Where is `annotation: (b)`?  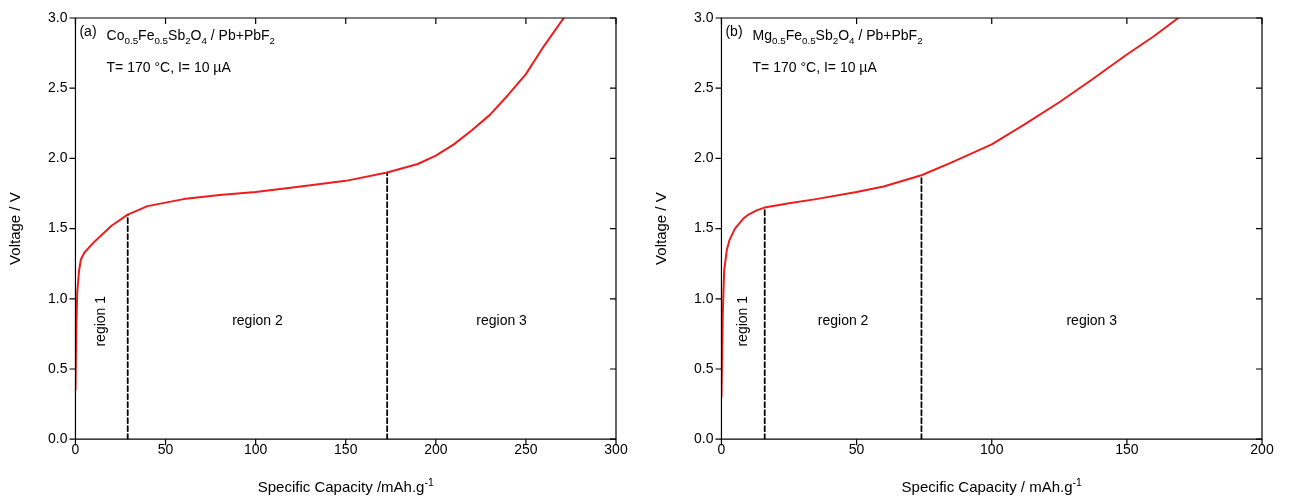
annotation: (b) is located at coordinates (734, 30).